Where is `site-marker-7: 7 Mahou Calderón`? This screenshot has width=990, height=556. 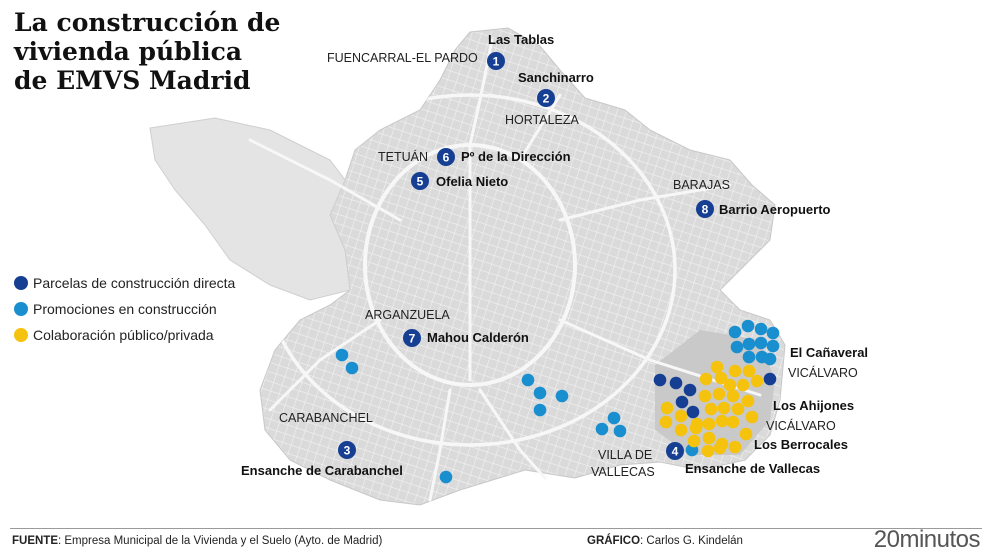 site-marker-7: 7 Mahou Calderón is located at coordinates (466, 338).